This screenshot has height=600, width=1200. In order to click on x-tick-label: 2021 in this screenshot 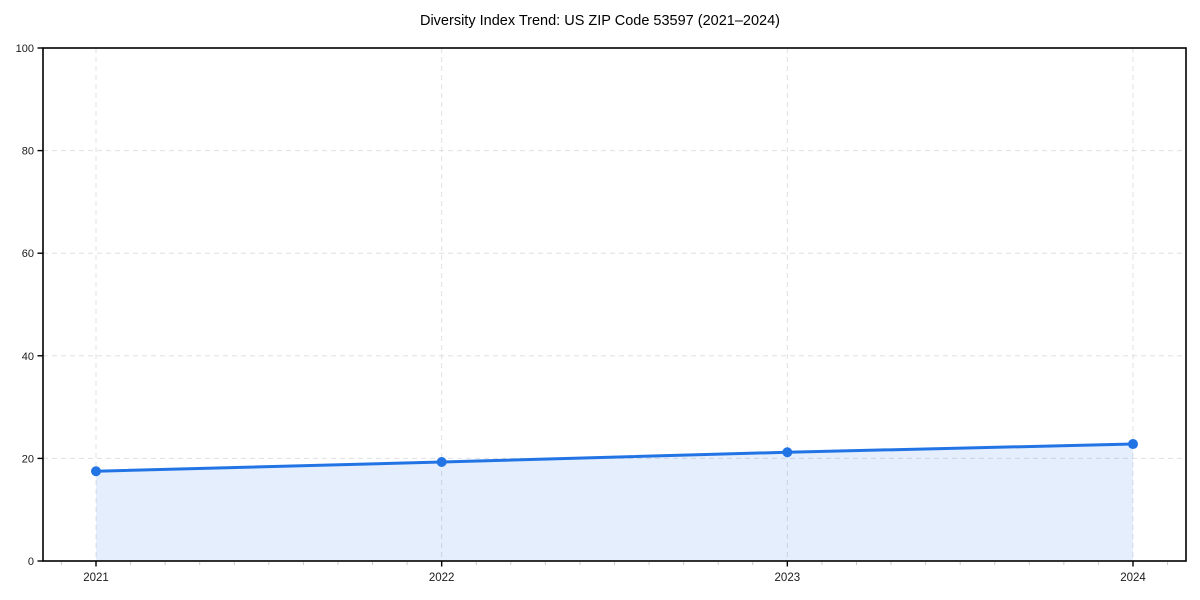, I will do `click(96, 578)`.